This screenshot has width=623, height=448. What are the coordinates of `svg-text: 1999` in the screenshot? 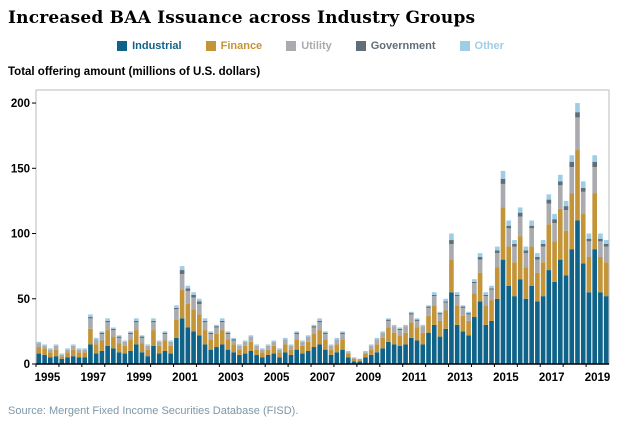 It's located at (139, 378).